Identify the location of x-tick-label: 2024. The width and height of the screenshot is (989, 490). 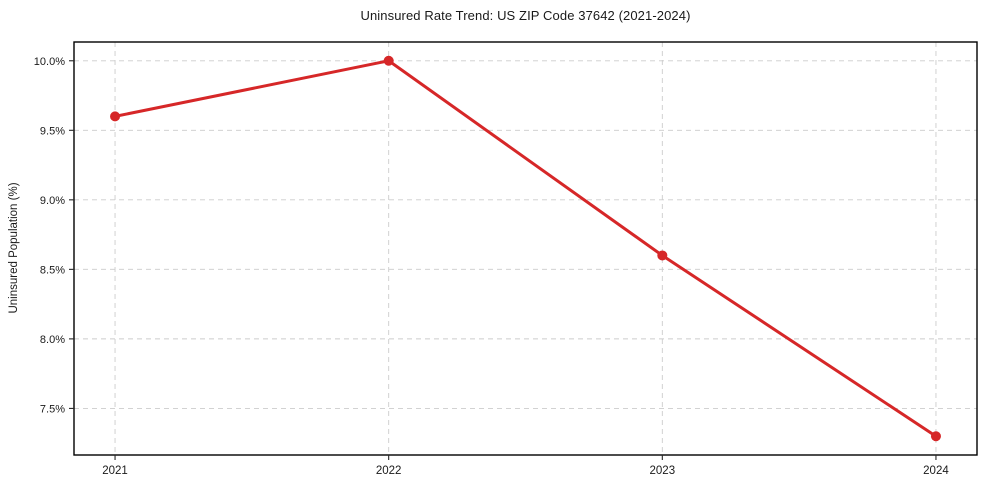
(936, 471).